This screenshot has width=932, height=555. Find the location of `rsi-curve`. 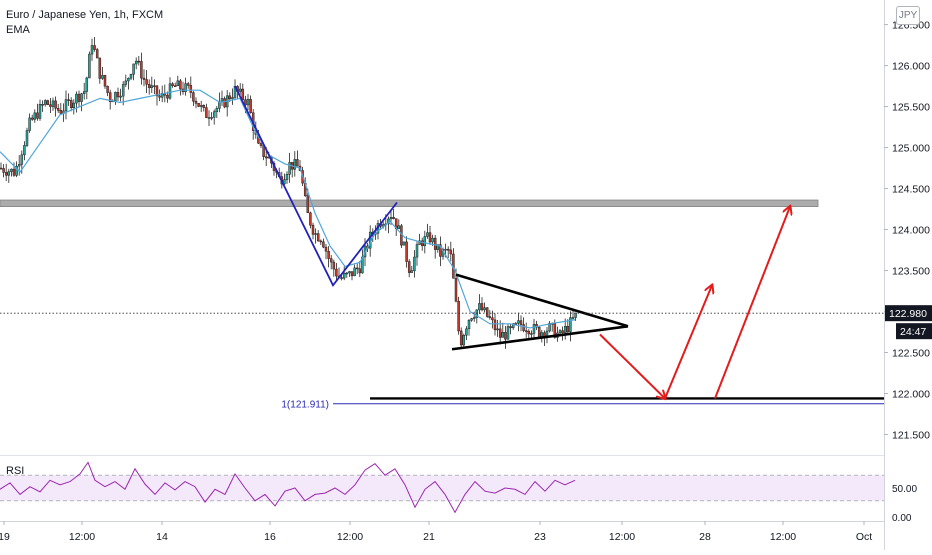

rsi-curve is located at coordinates (288, 487).